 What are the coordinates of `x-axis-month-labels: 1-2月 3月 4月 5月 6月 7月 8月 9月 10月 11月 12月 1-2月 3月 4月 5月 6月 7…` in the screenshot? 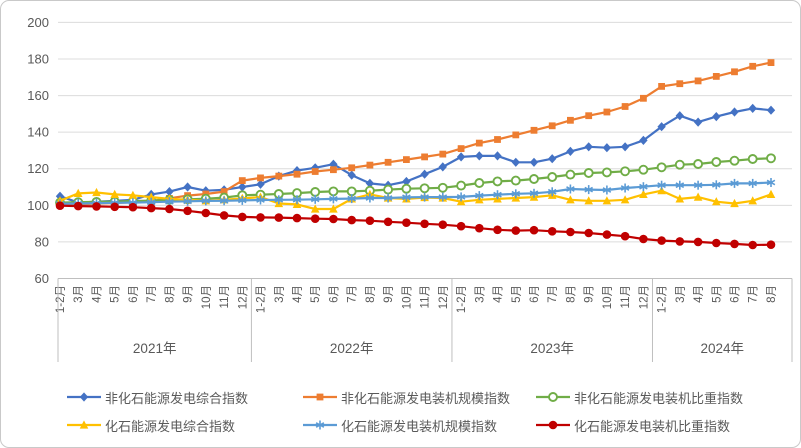 It's located at (416, 299).